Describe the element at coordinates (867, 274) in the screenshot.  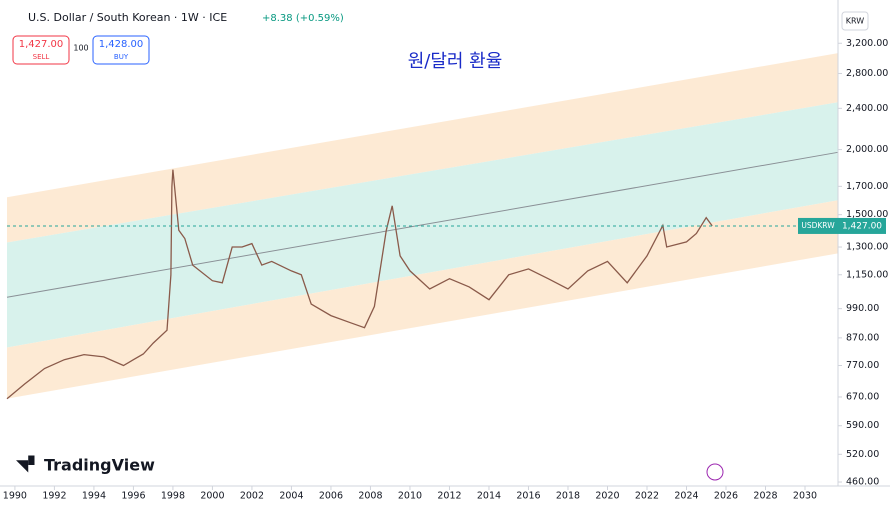
I see `y-tick-label: 1,150.00` at that location.